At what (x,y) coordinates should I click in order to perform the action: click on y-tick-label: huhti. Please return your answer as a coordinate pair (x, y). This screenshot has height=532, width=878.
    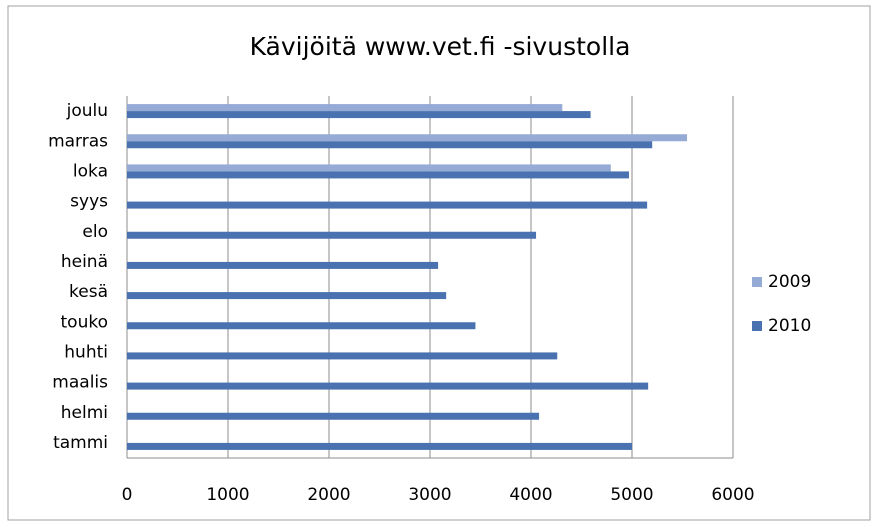
    Looking at the image, I should click on (86, 352).